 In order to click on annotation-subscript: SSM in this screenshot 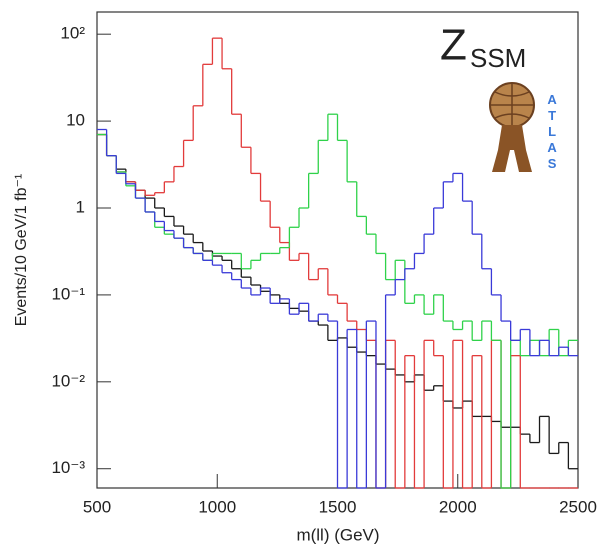, I will do `click(498, 58)`.